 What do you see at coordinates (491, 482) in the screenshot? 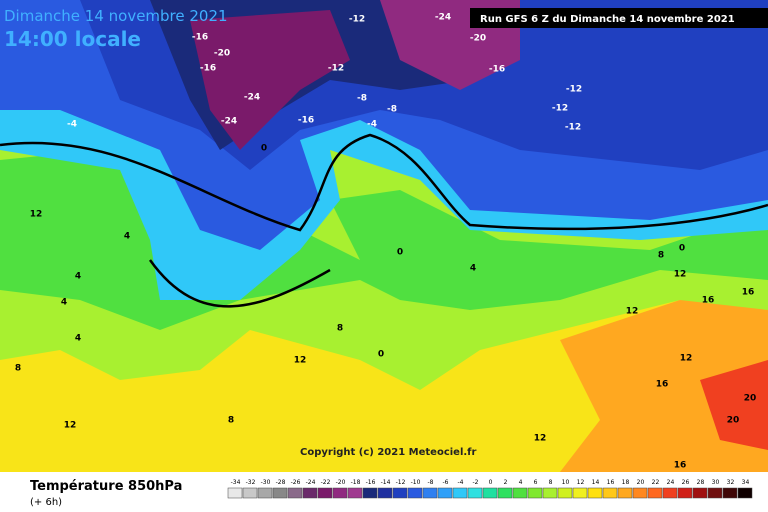
I see `legend-label: 0` at bounding box center [491, 482].